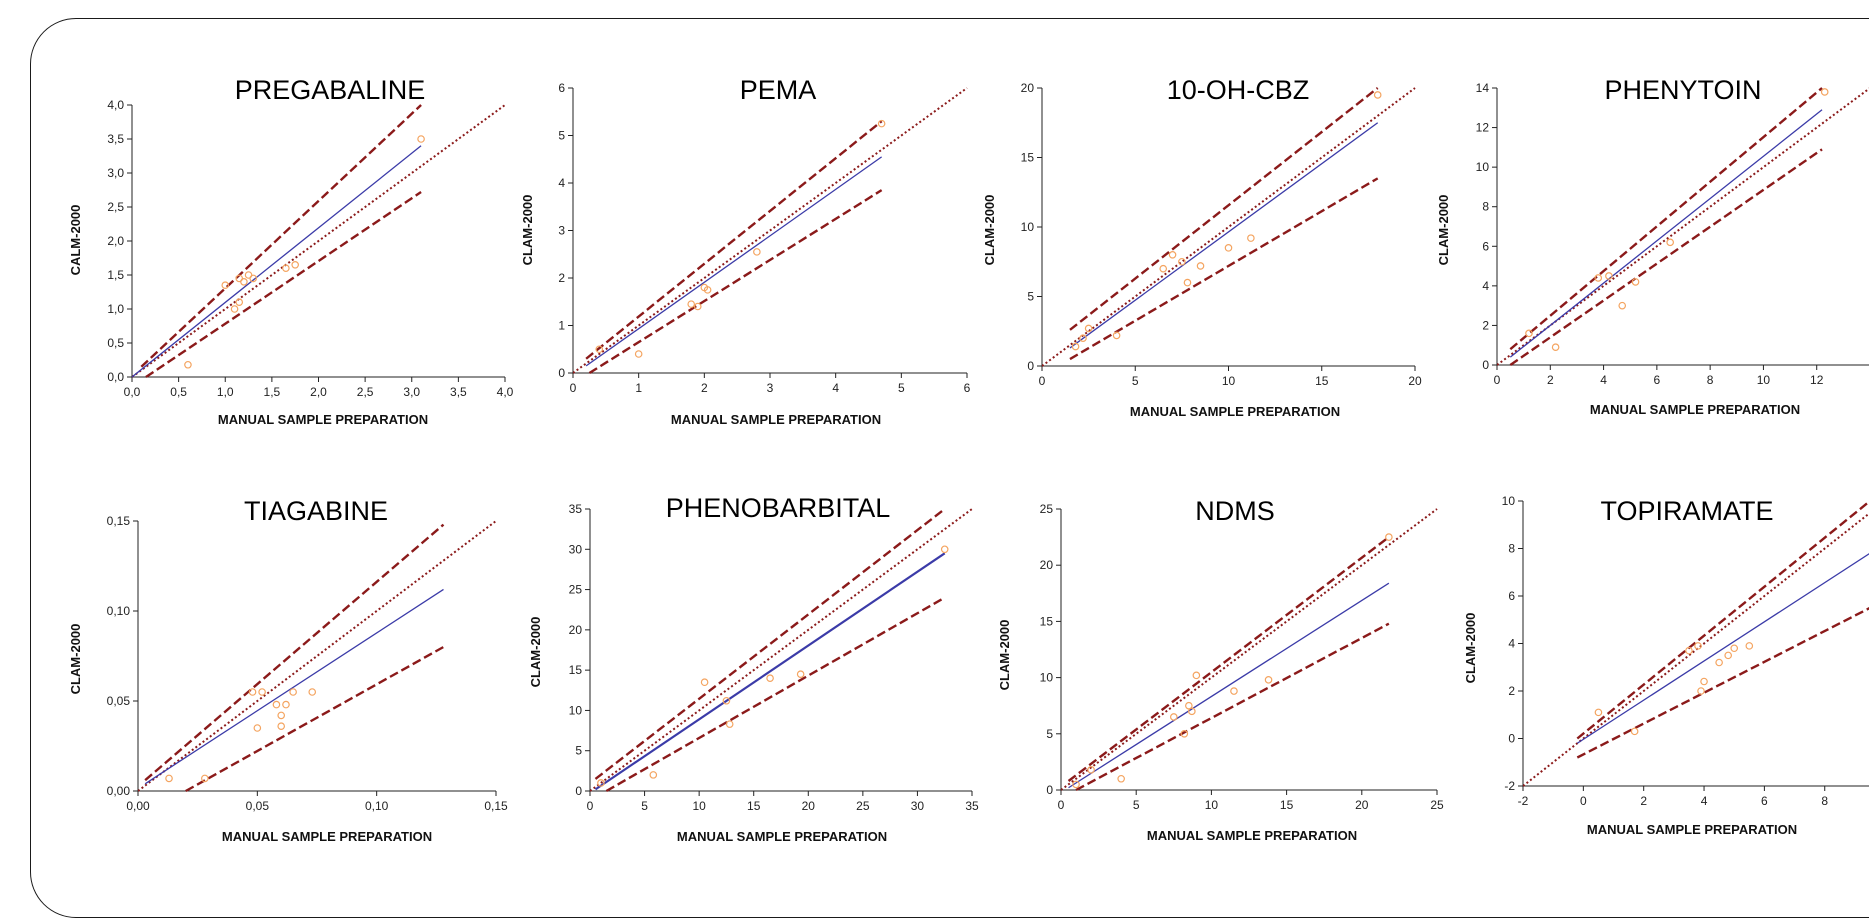 The image size is (1869, 918). Describe the element at coordinates (1692, 829) in the screenshot. I see `x-axis-label: MANUAL SAMPLE PREPARATION` at that location.